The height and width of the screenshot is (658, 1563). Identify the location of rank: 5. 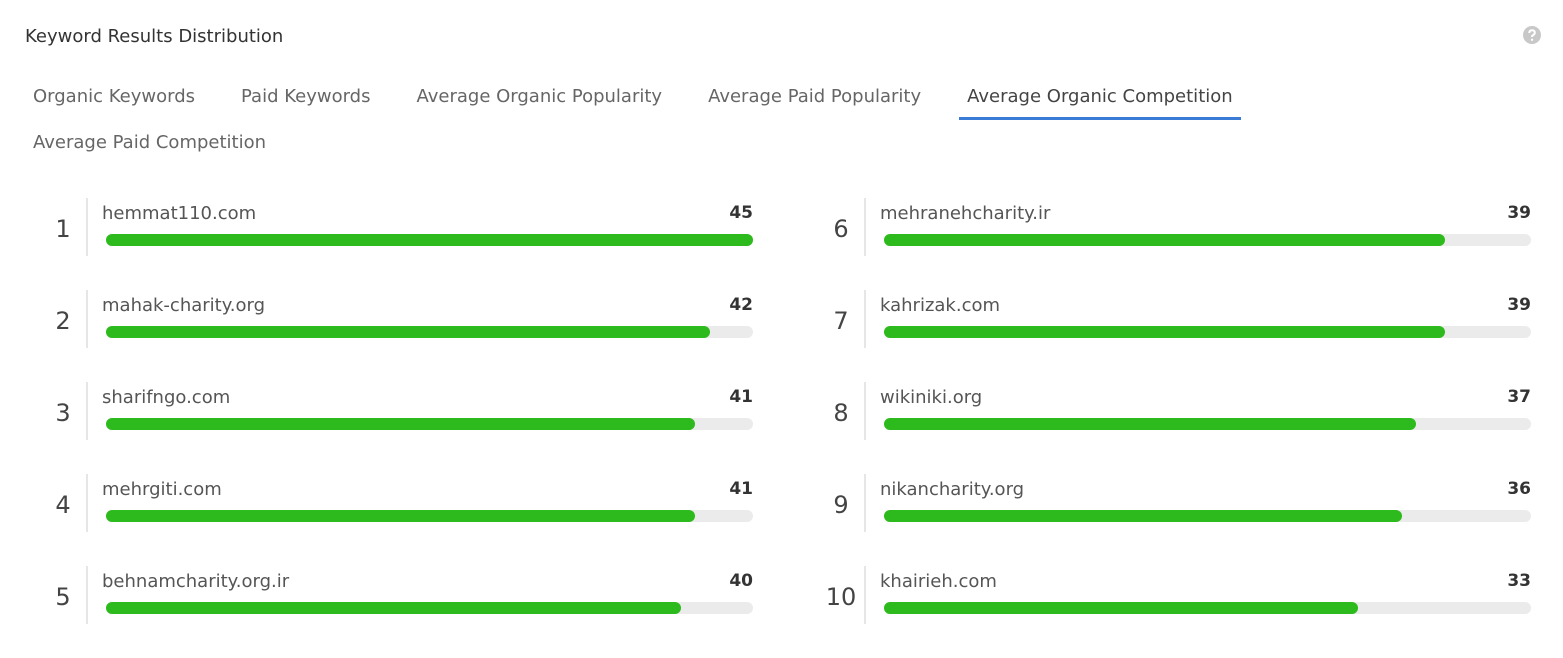
(63, 597).